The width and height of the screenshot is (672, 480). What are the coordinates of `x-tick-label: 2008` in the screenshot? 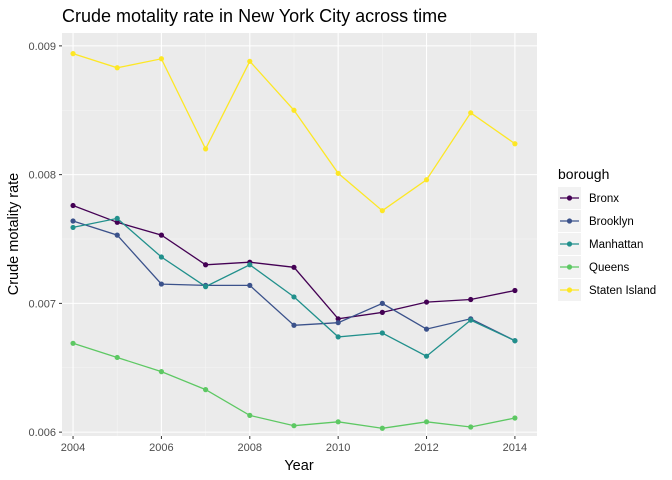 It's located at (250, 448).